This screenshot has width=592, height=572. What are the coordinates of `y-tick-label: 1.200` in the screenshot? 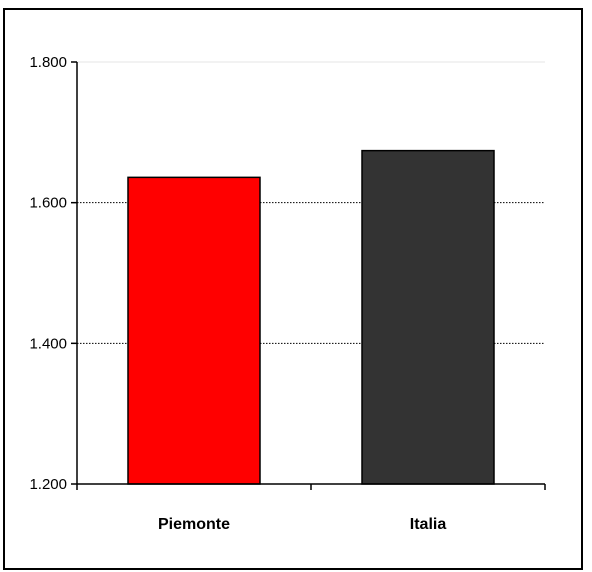 It's located at (48, 484).